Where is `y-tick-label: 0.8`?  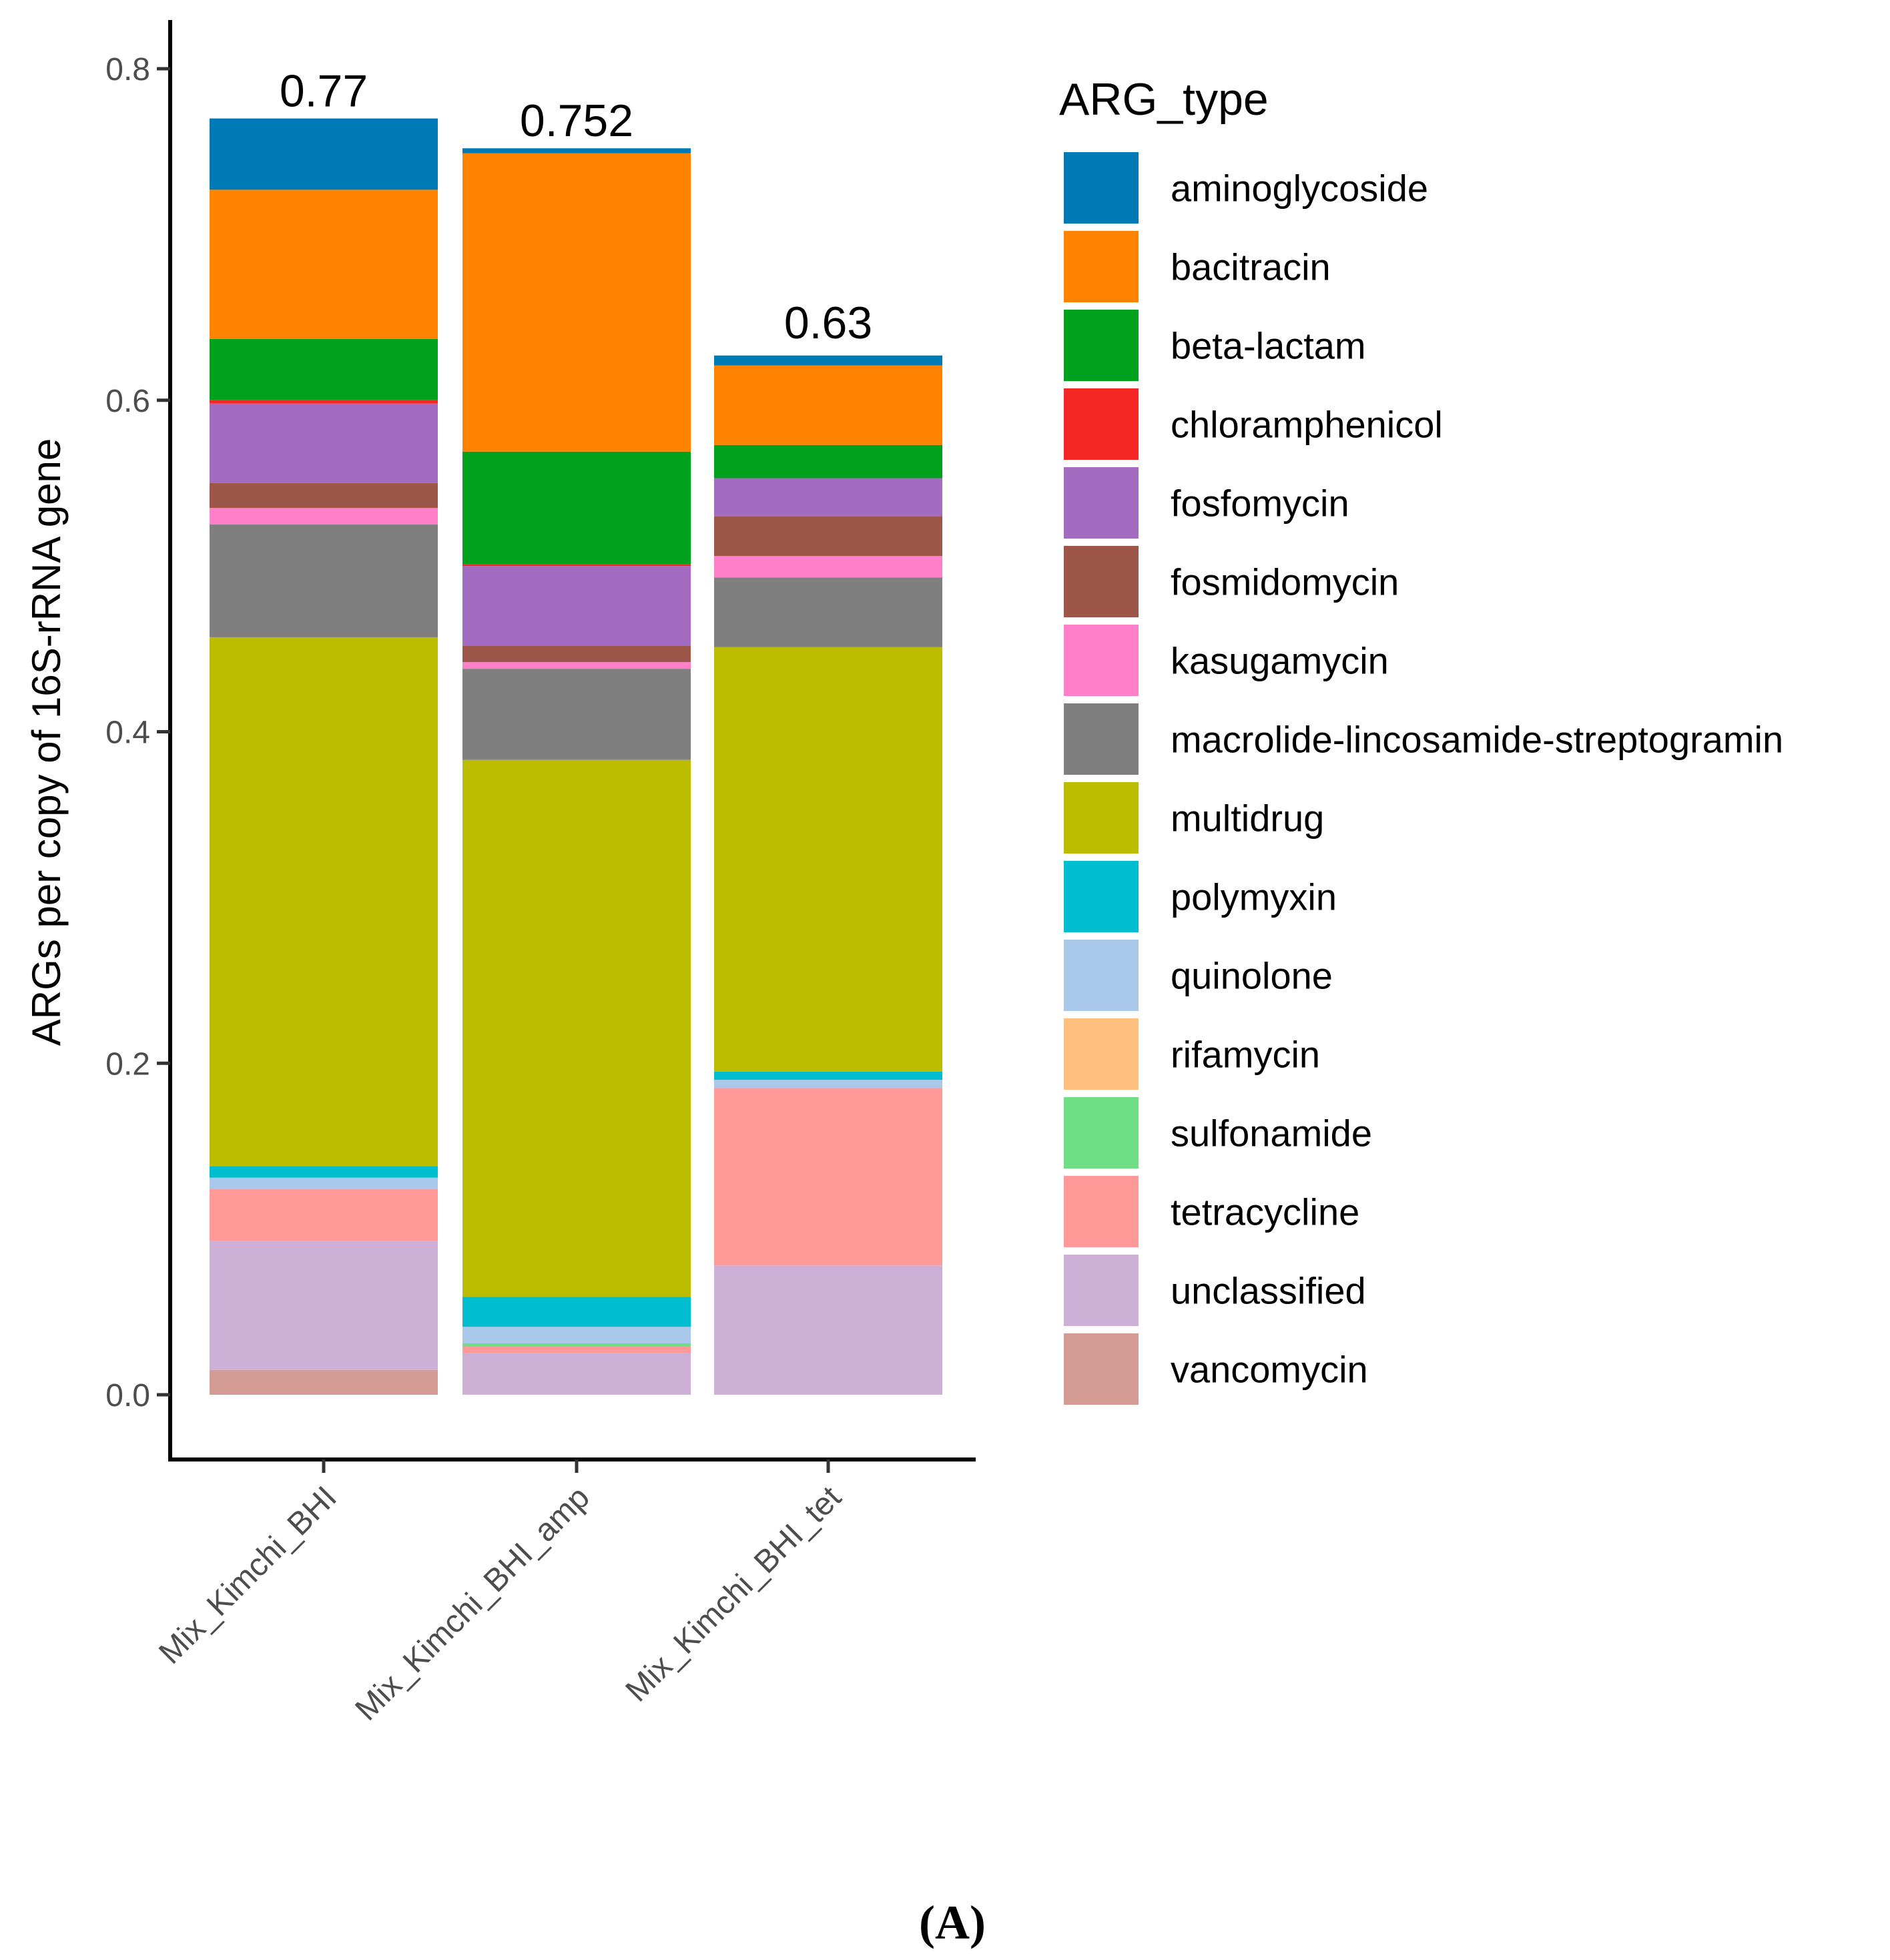
y-tick-label: 0.8 is located at coordinates (127, 69).